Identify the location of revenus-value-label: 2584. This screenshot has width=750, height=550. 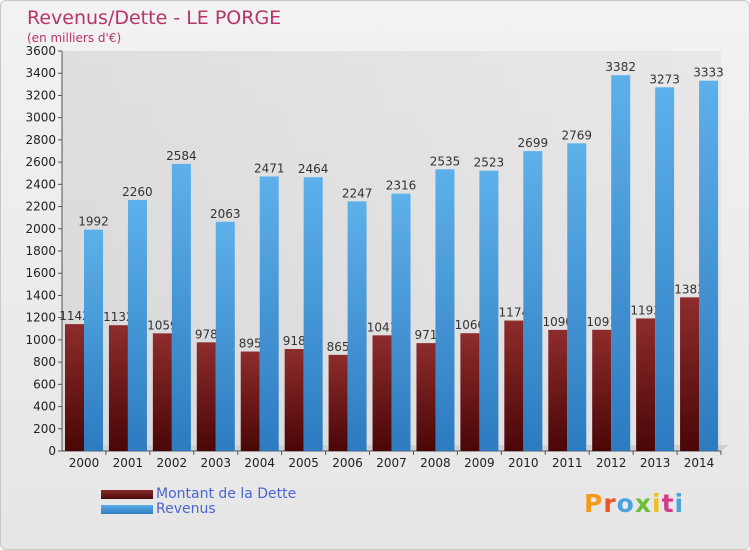
(181, 156).